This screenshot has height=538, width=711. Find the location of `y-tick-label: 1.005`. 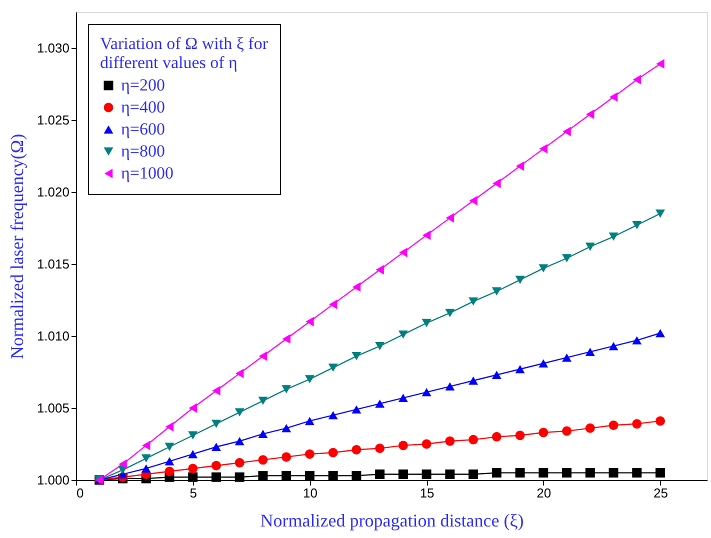

y-tick-label: 1.005 is located at coordinates (53, 408).